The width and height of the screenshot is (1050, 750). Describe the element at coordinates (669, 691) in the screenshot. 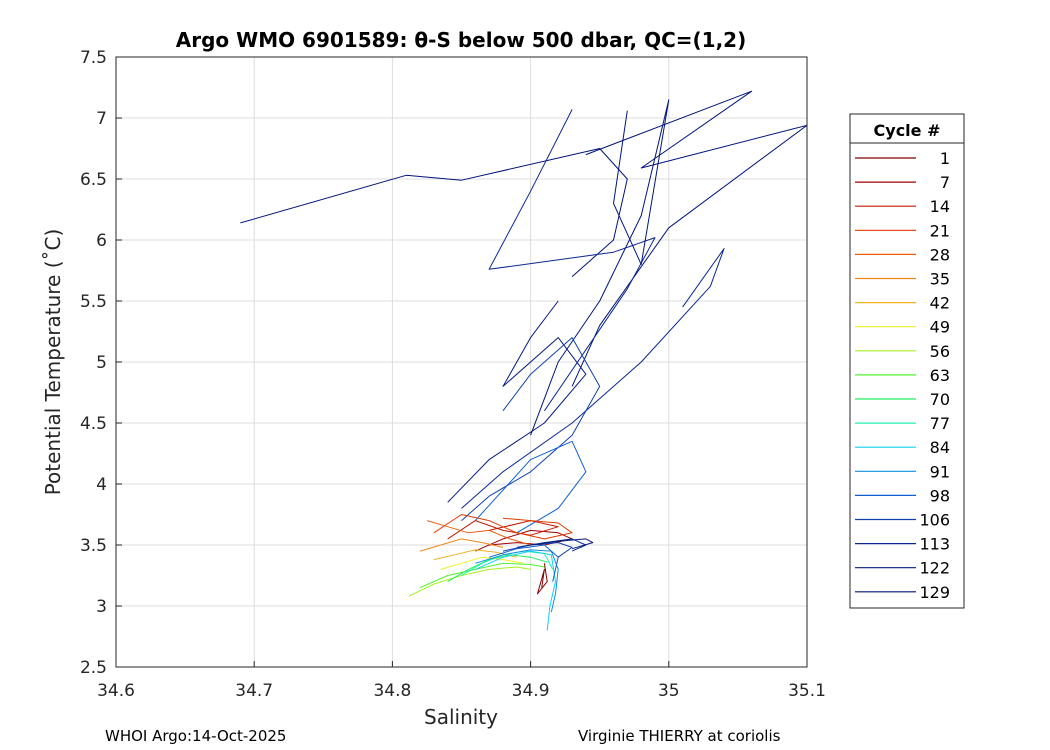

I see `x-tick-label: 35` at that location.